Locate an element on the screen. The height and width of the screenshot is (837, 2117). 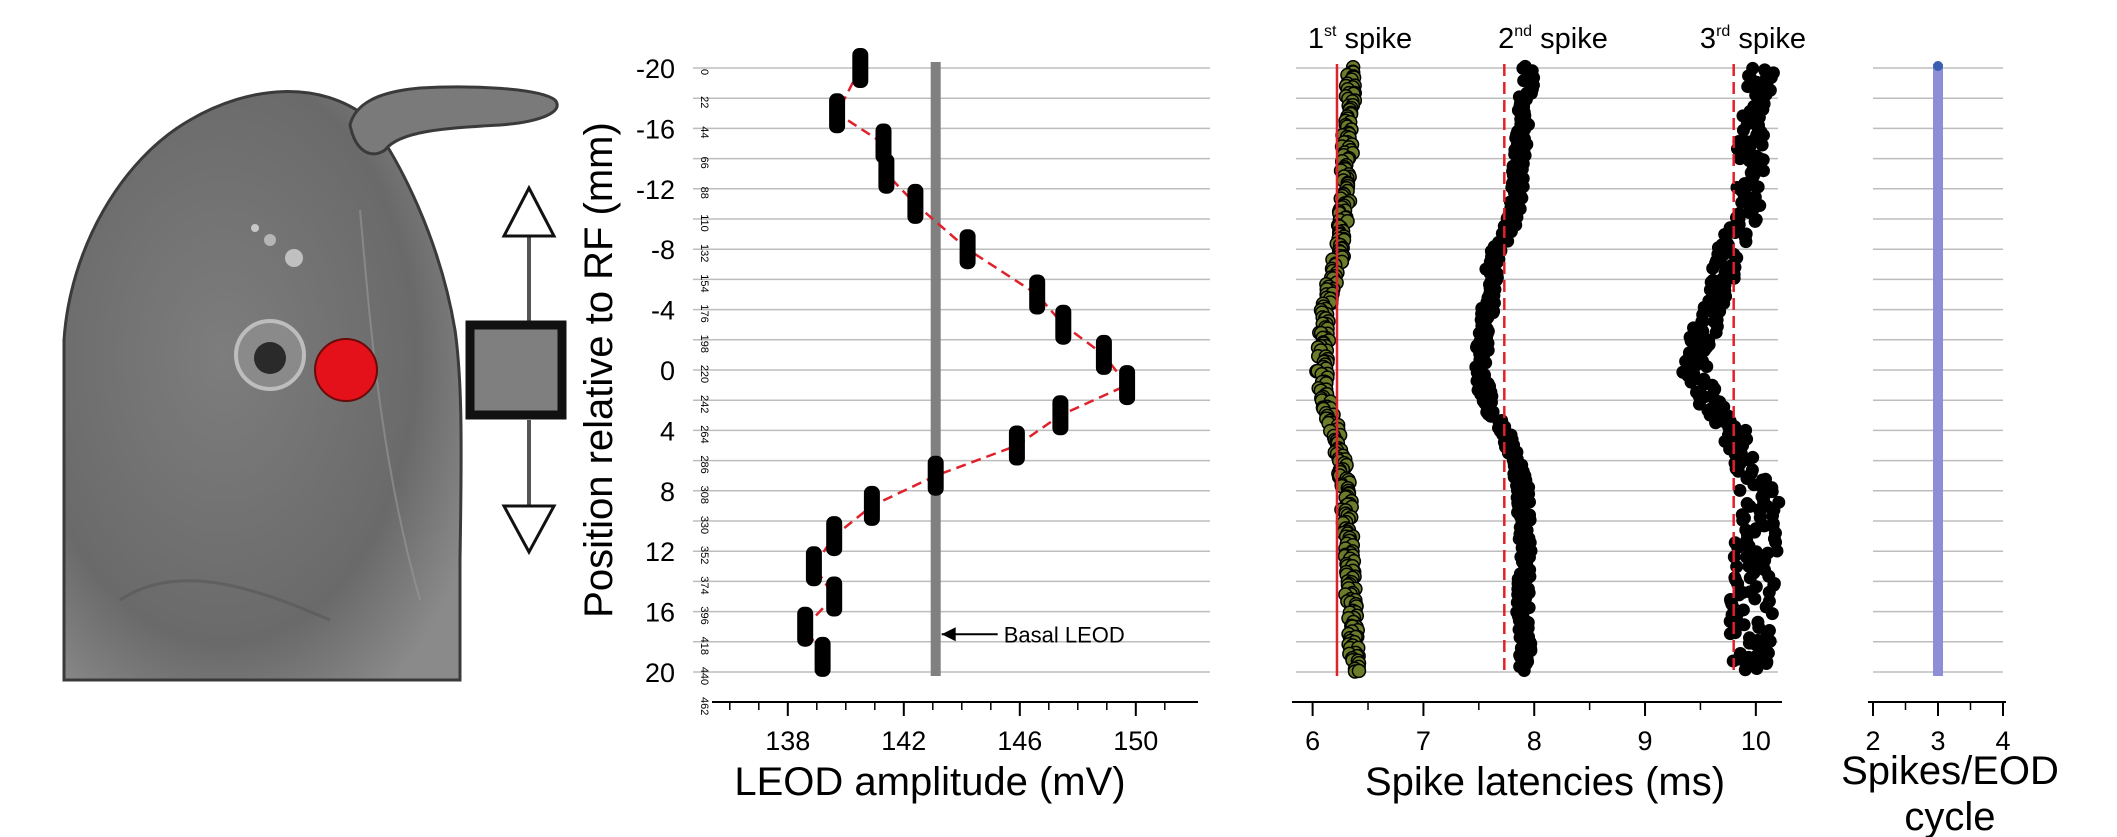
cycle-label: 66 is located at coordinates (704, 162).